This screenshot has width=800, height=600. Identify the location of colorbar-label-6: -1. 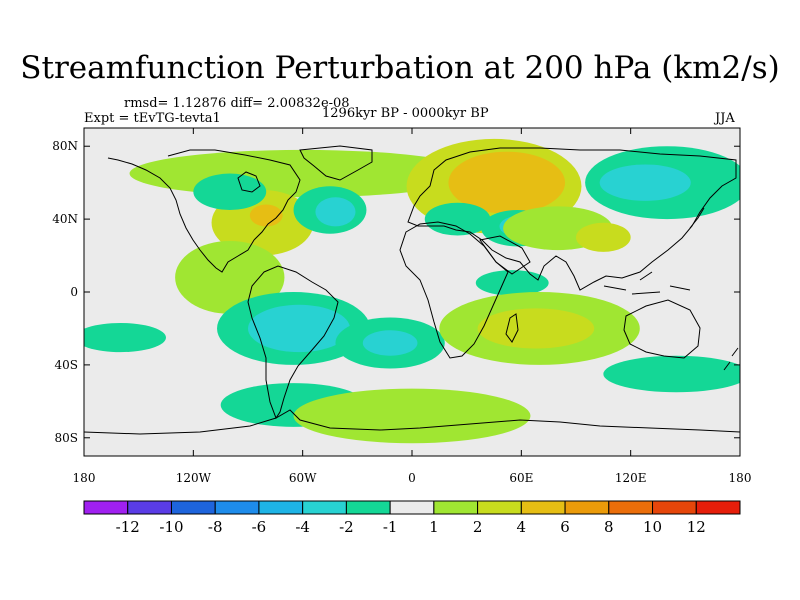
(390, 527).